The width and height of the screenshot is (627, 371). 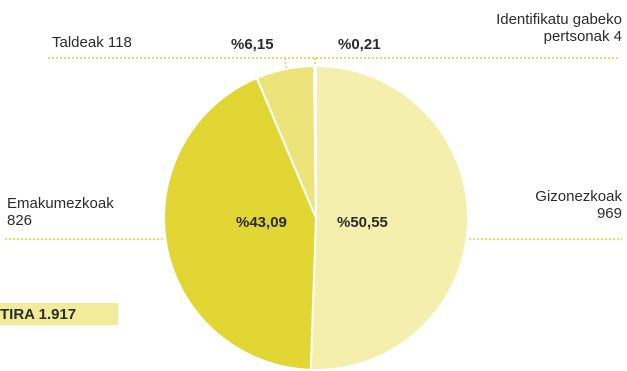 I want to click on label-gizonezkoak-count: 969, so click(x=609, y=213).